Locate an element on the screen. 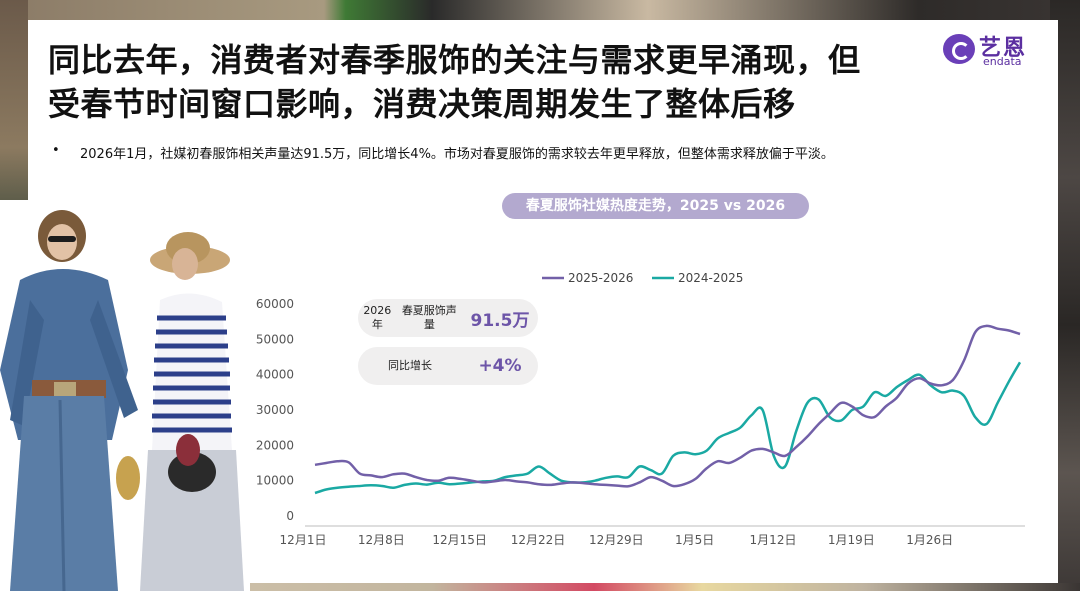 The height and width of the screenshot is (591, 1080). brand-logo: 艺恩 endata is located at coordinates (993, 50).